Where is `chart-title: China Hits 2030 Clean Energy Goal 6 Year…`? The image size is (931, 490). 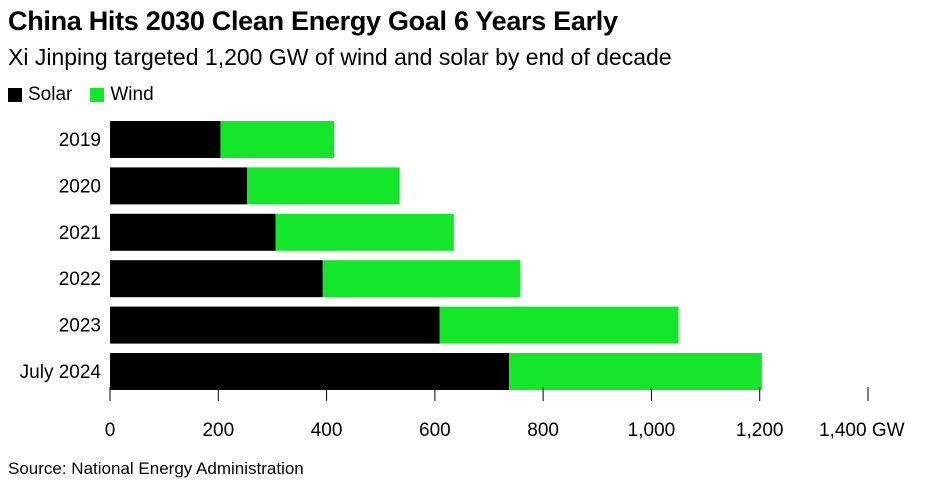
chart-title: China Hits 2030 Clean Energy Goal 6 Year… is located at coordinates (313, 21).